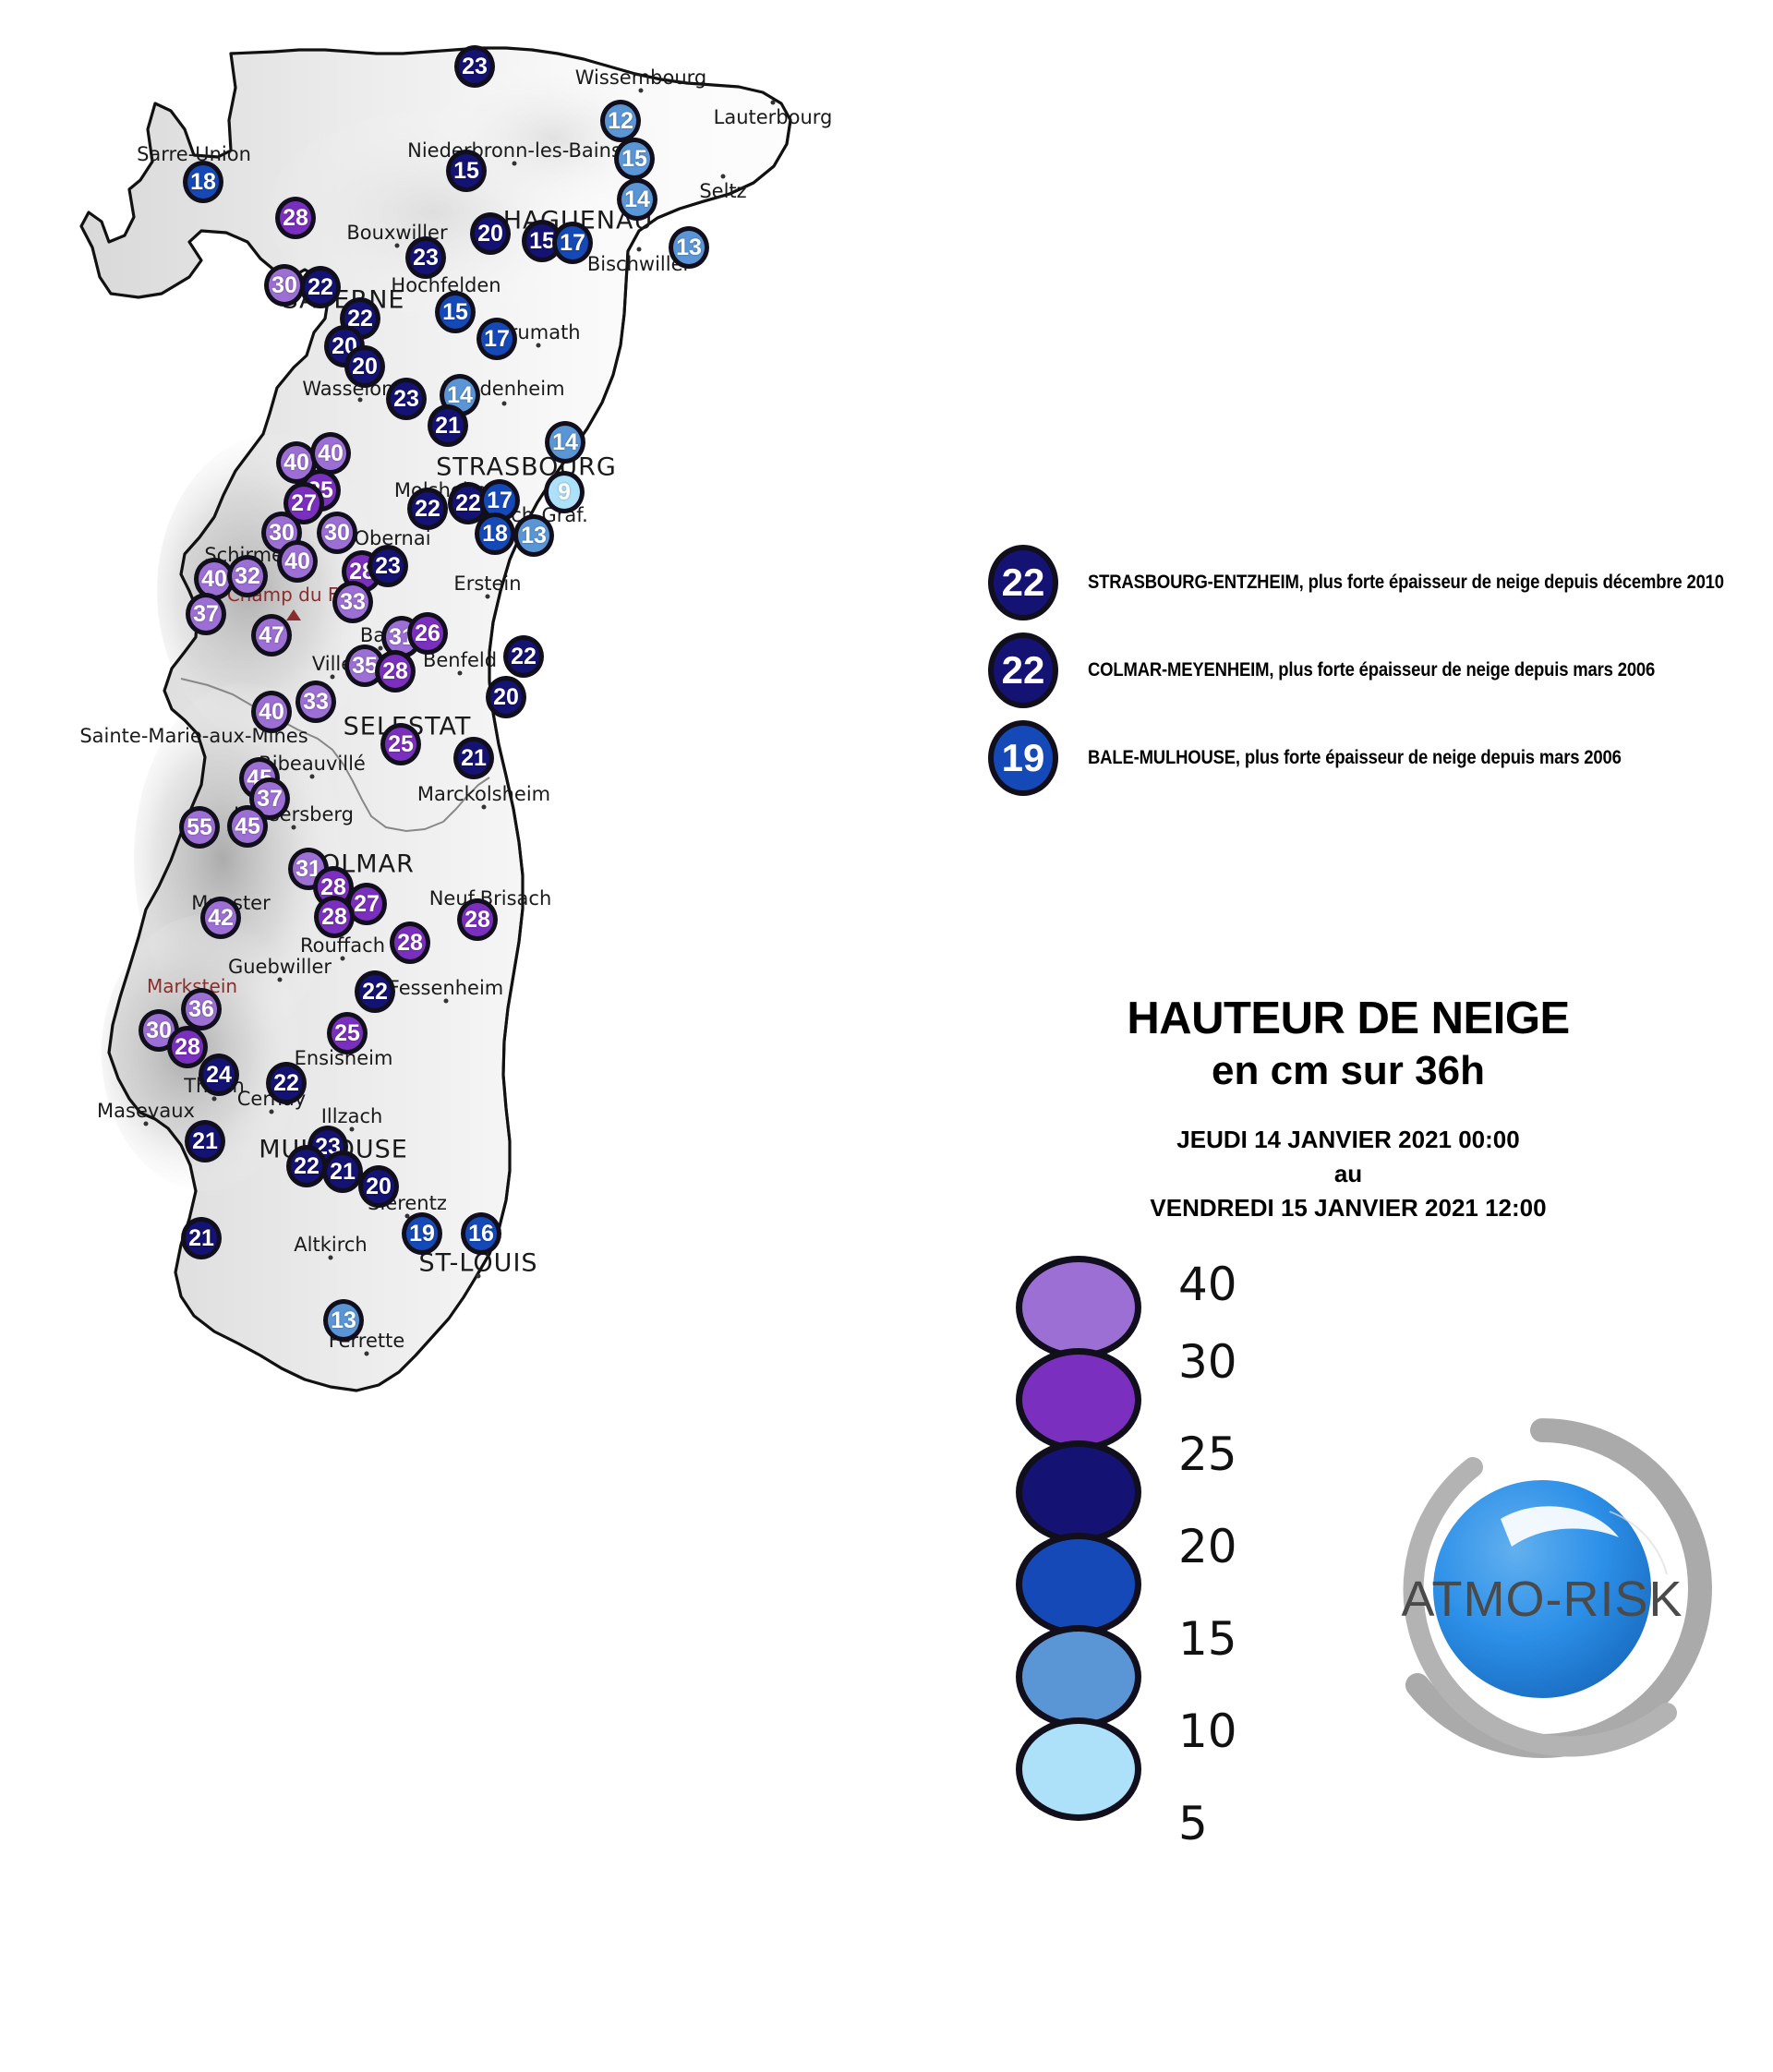 This screenshot has width=1773, height=2072. What do you see at coordinates (271, 635) in the screenshot?
I see `snow-depth-marker: 47` at bounding box center [271, 635].